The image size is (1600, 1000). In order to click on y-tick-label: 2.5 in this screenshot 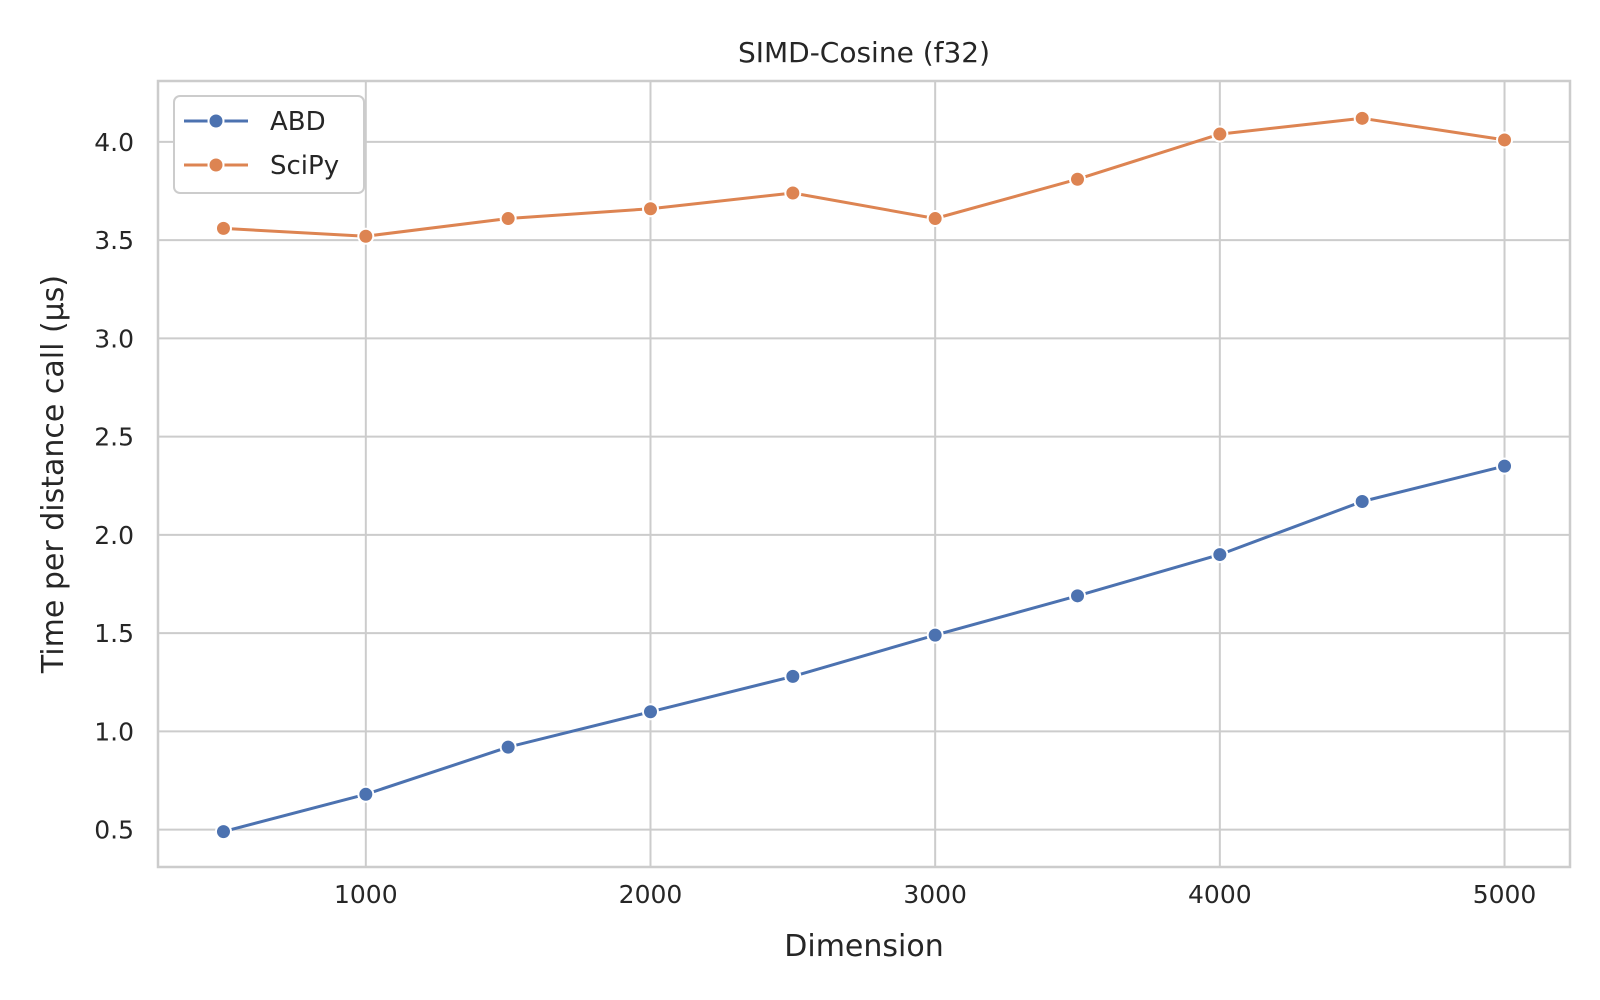, I will do `click(114, 437)`.